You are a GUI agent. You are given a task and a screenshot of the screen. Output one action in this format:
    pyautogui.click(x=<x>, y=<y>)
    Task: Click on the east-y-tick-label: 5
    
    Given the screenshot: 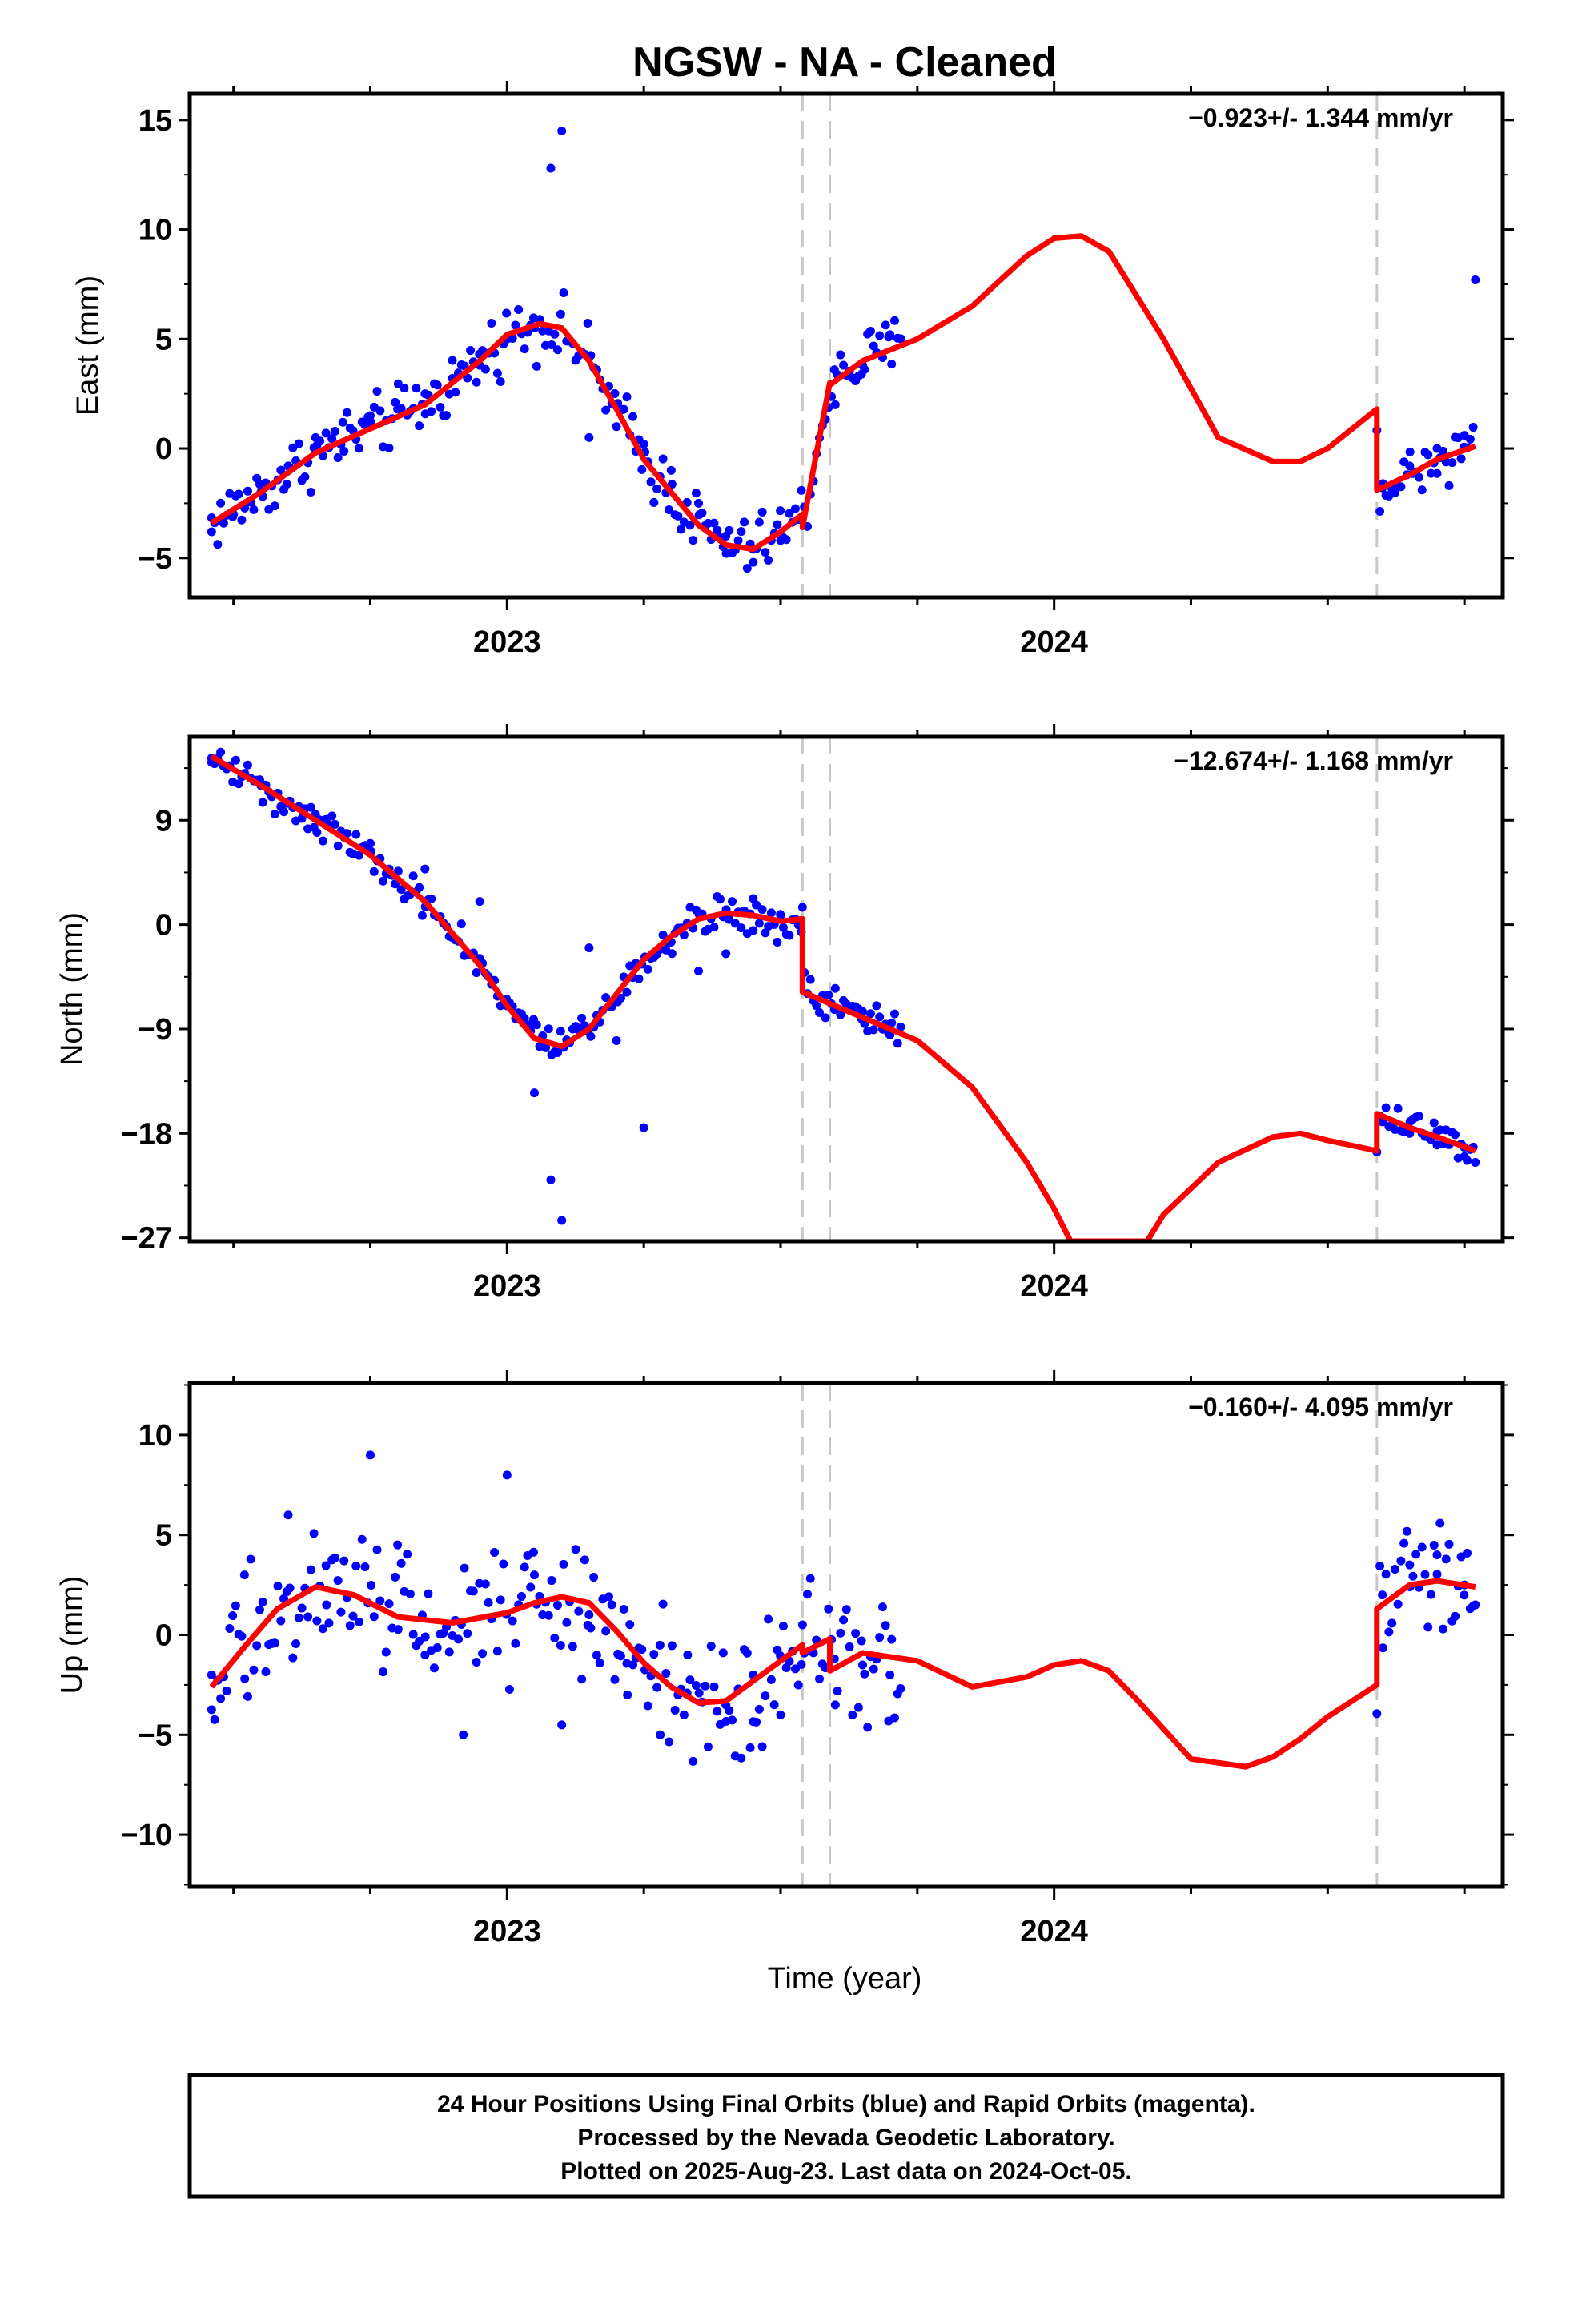 What is the action you would take?
    pyautogui.click(x=164, y=339)
    